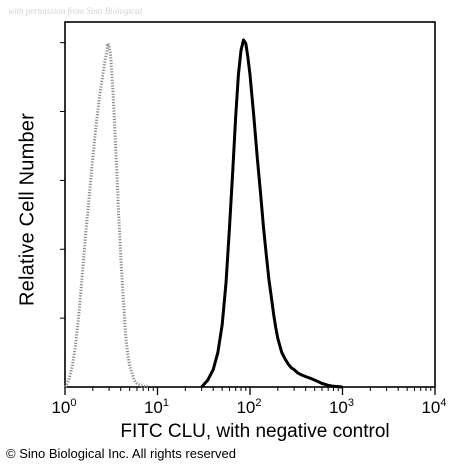 The width and height of the screenshot is (450, 465). I want to click on x-tick-label: 10², so click(248, 407).